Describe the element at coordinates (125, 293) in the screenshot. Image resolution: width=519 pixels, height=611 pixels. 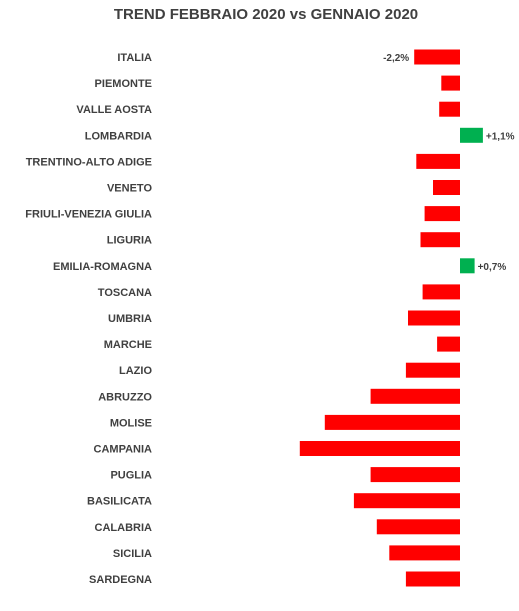
I see `category-label: TOSCANA` at that location.